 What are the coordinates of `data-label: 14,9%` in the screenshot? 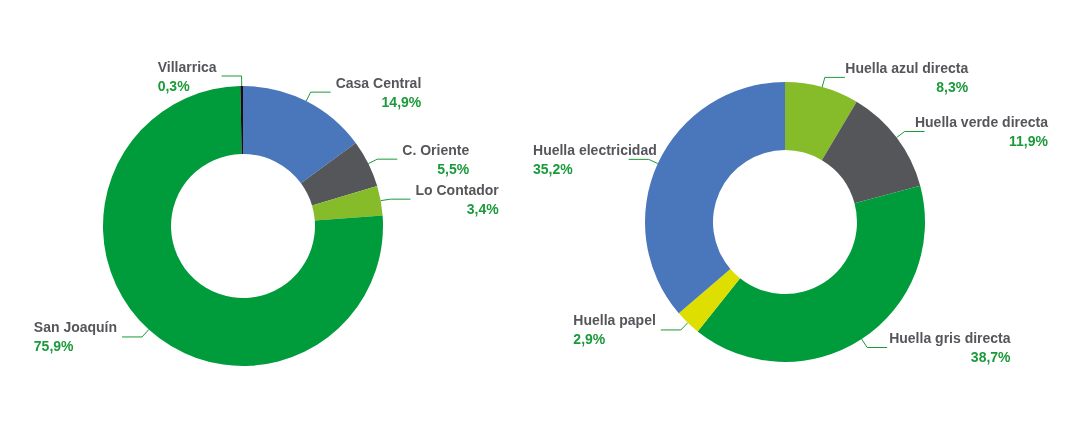 It's located at (401, 101).